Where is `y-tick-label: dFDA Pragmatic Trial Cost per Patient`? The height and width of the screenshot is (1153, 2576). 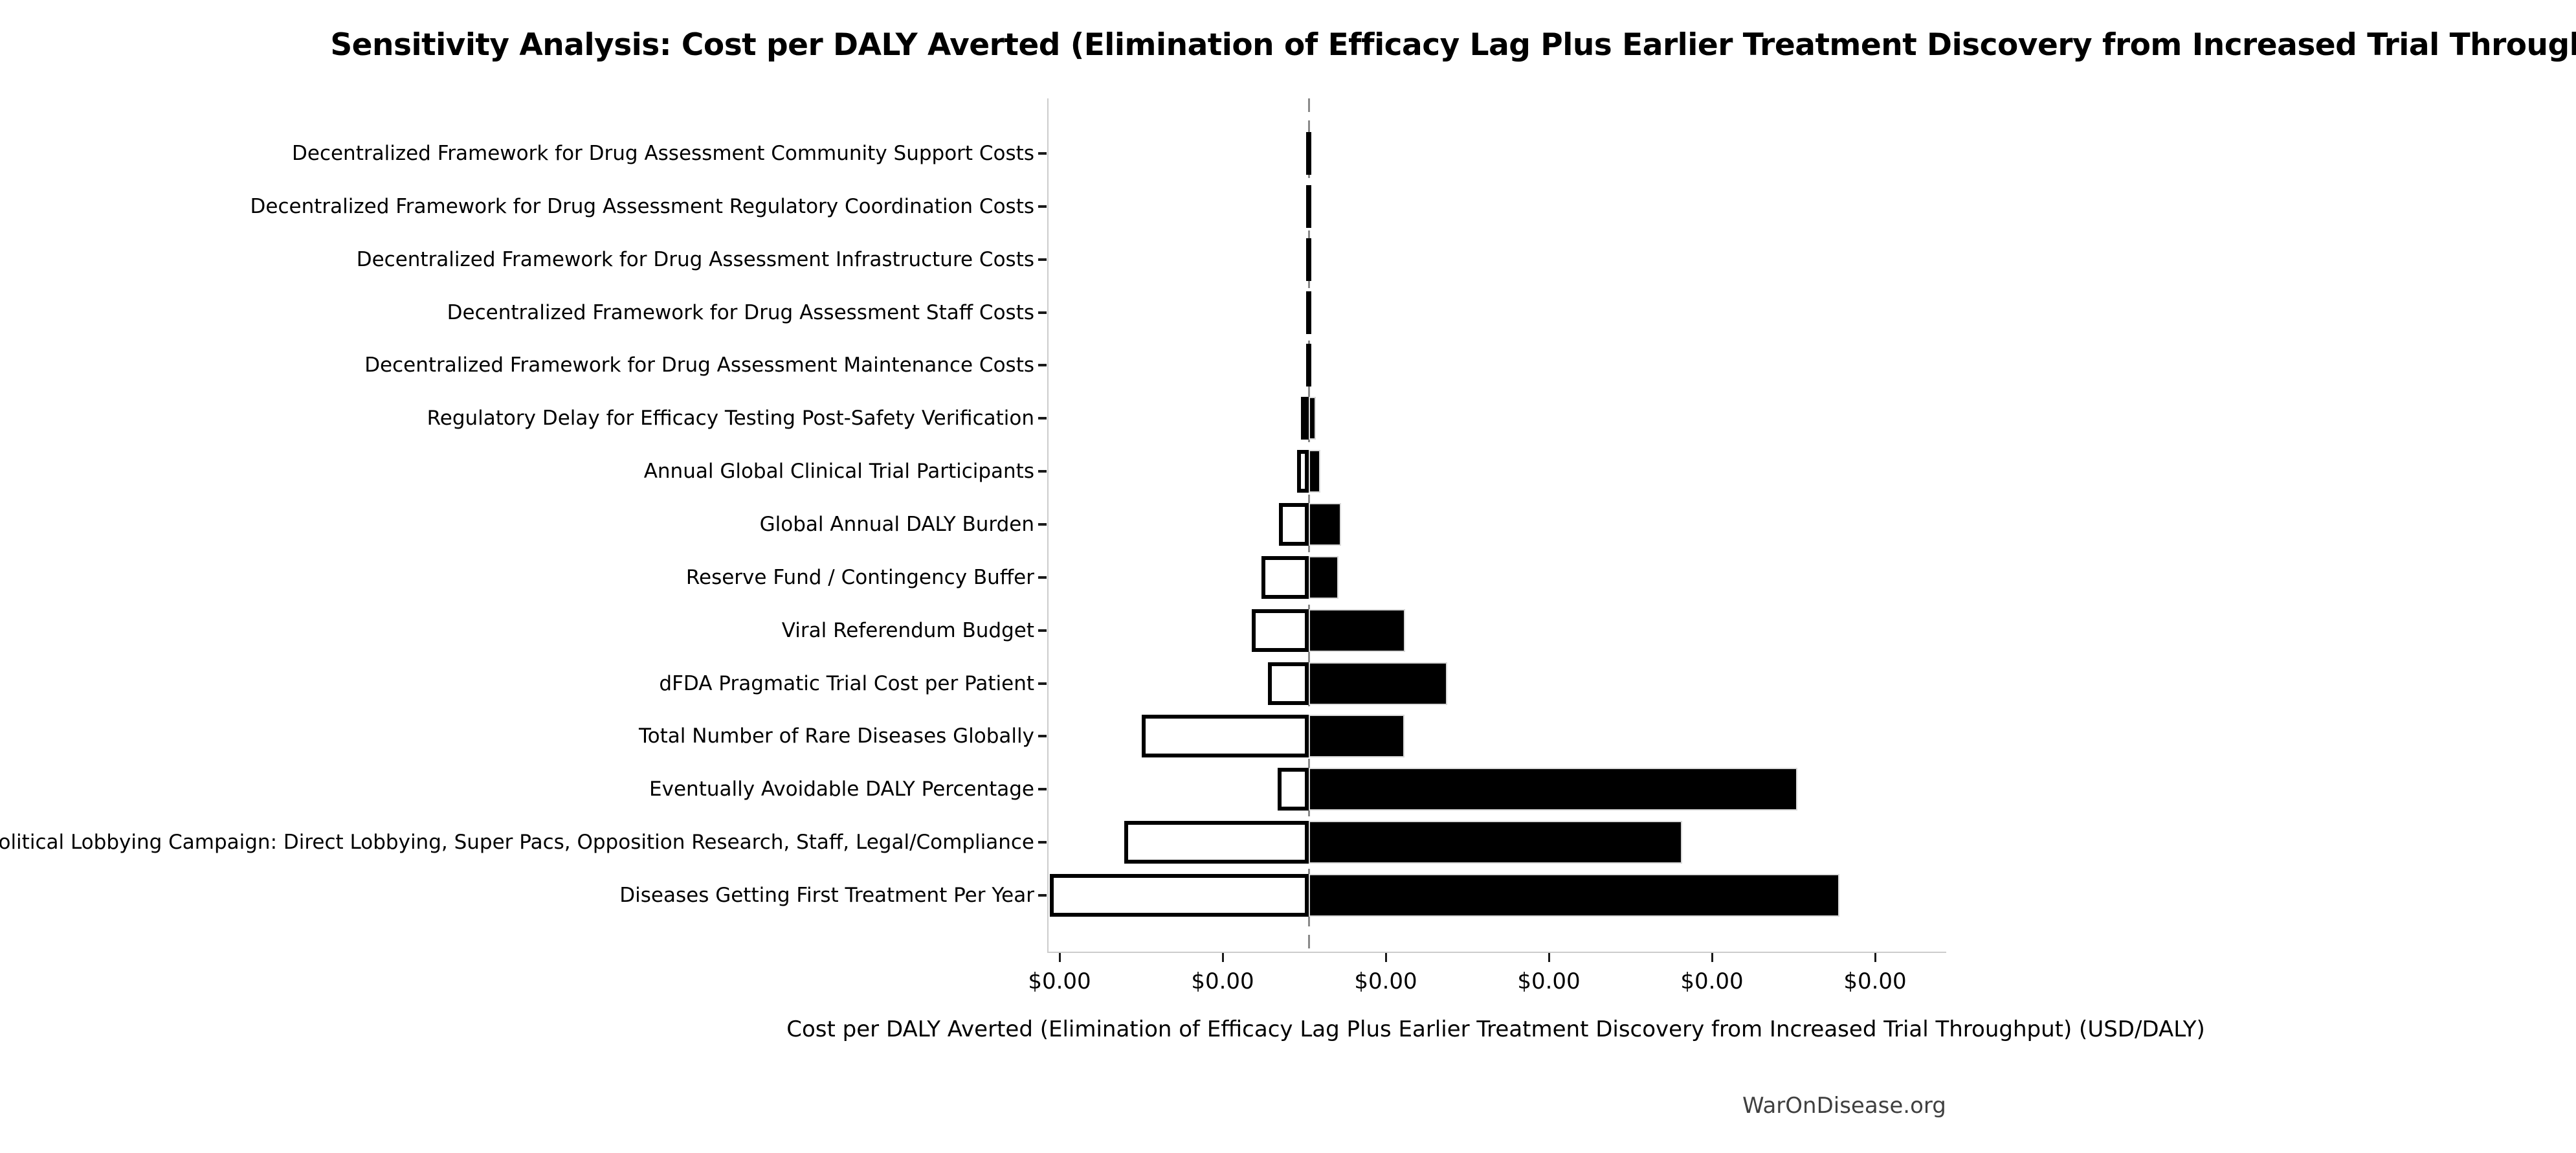
y-tick-label: dFDA Pragmatic Trial Cost per Patient is located at coordinates (846, 683).